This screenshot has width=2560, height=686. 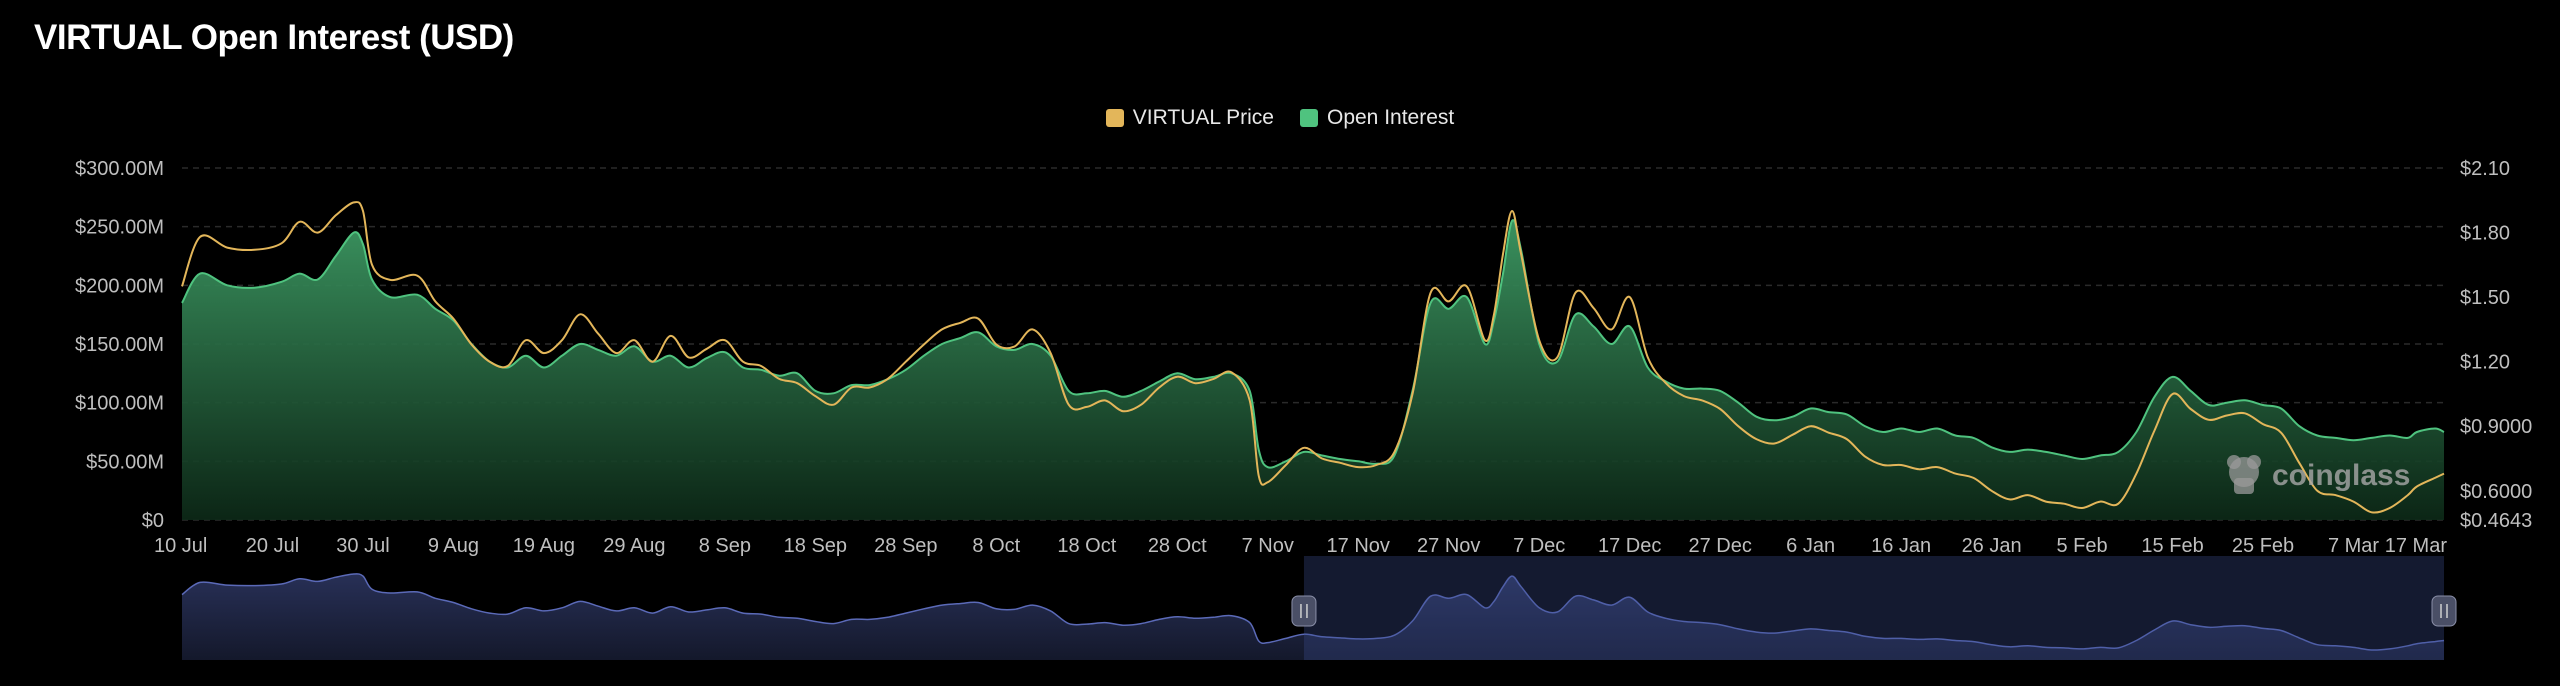 I want to click on x-tick-label: 10 Jul, so click(x=180, y=546).